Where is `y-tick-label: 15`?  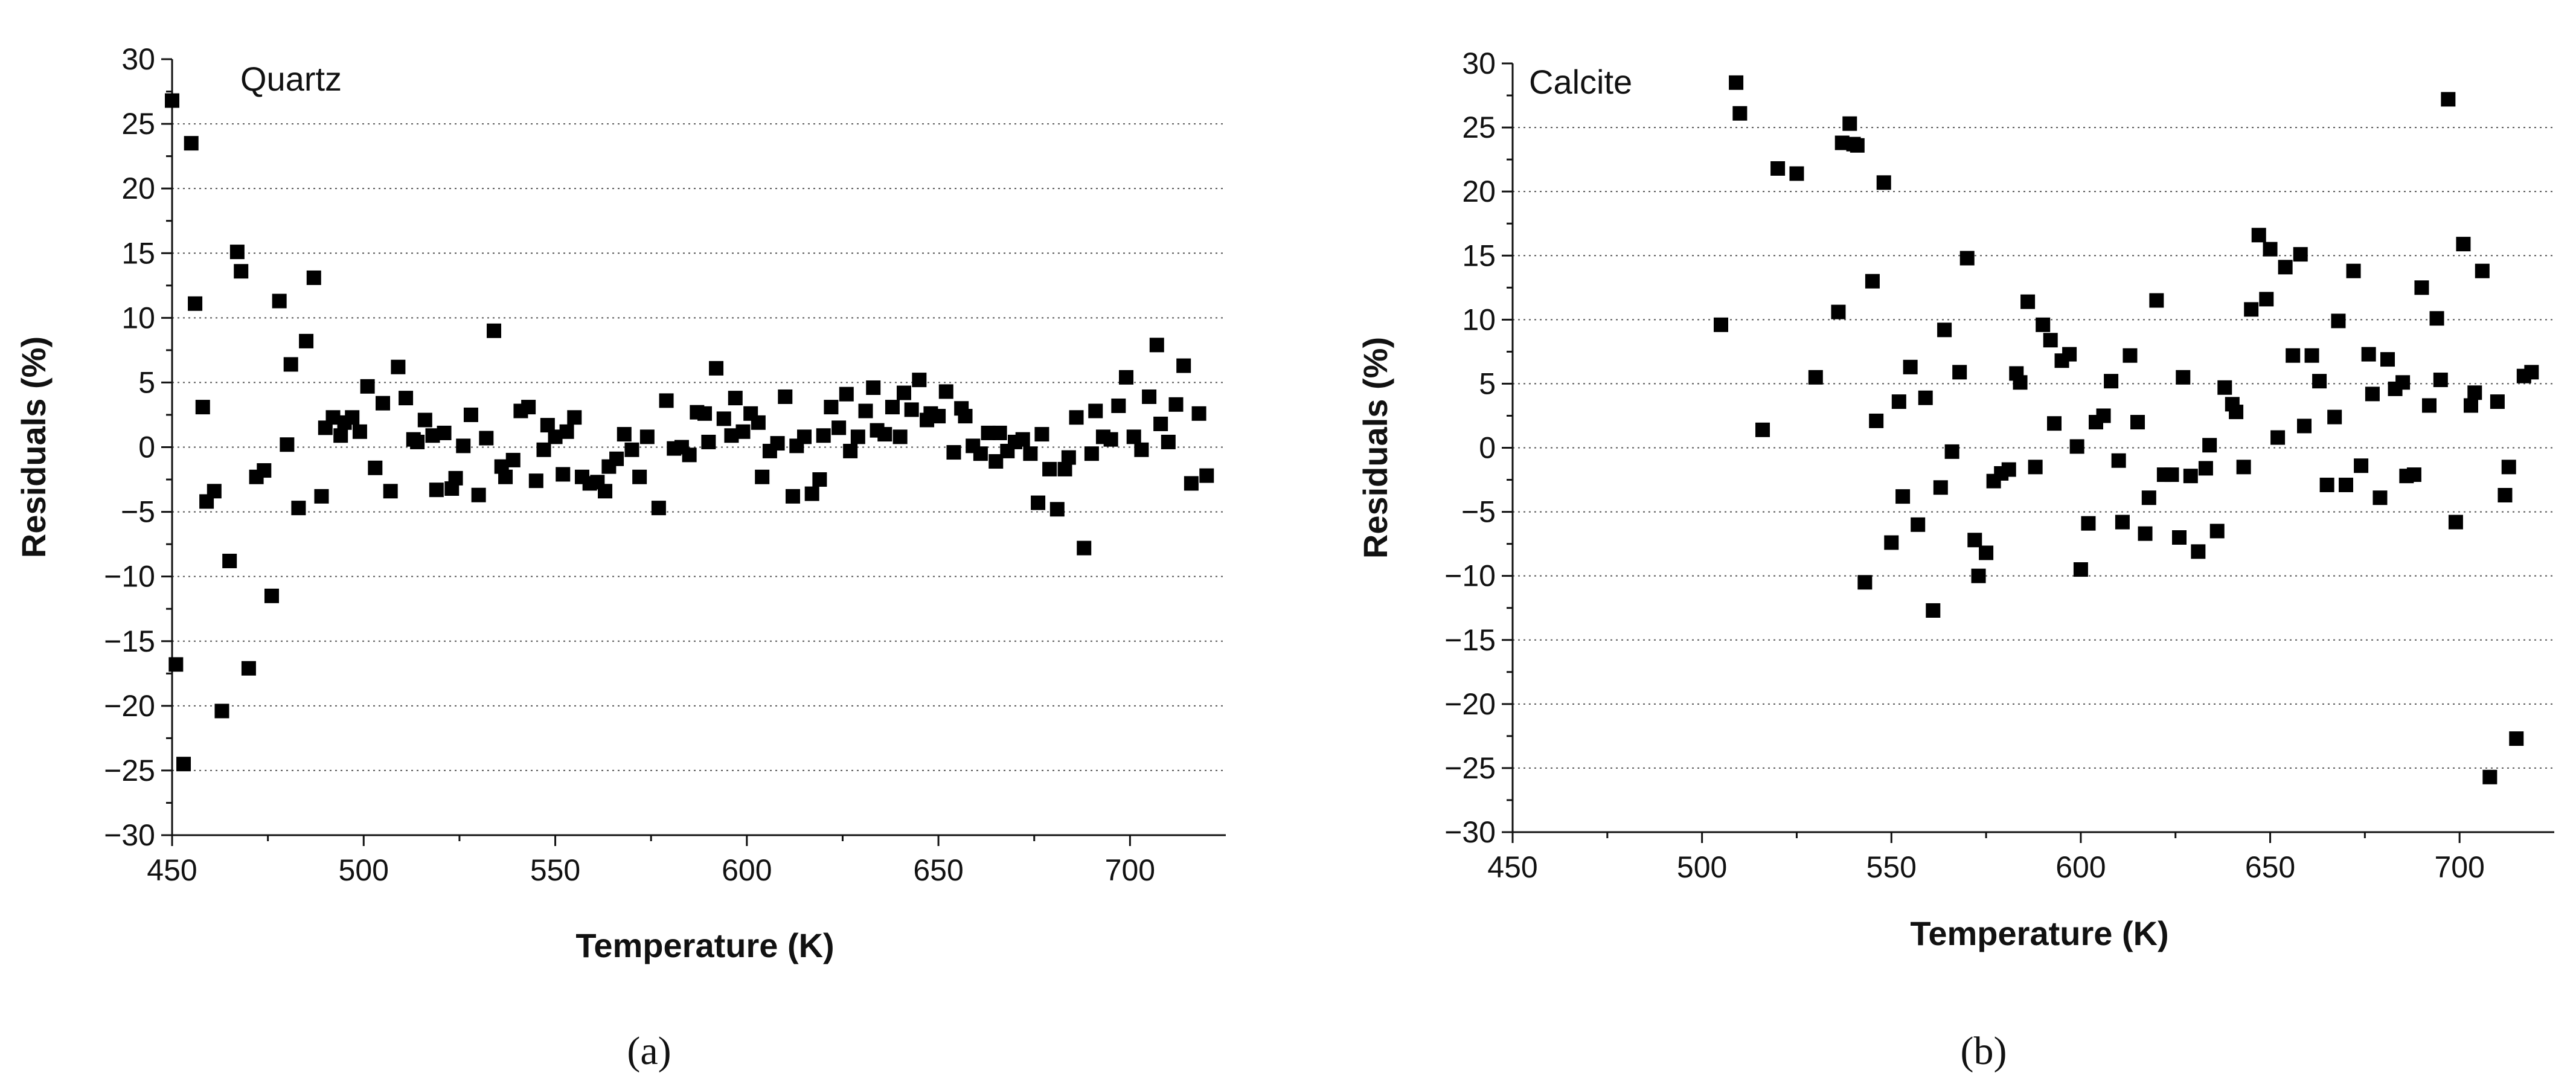 y-tick-label: 15 is located at coordinates (1479, 255).